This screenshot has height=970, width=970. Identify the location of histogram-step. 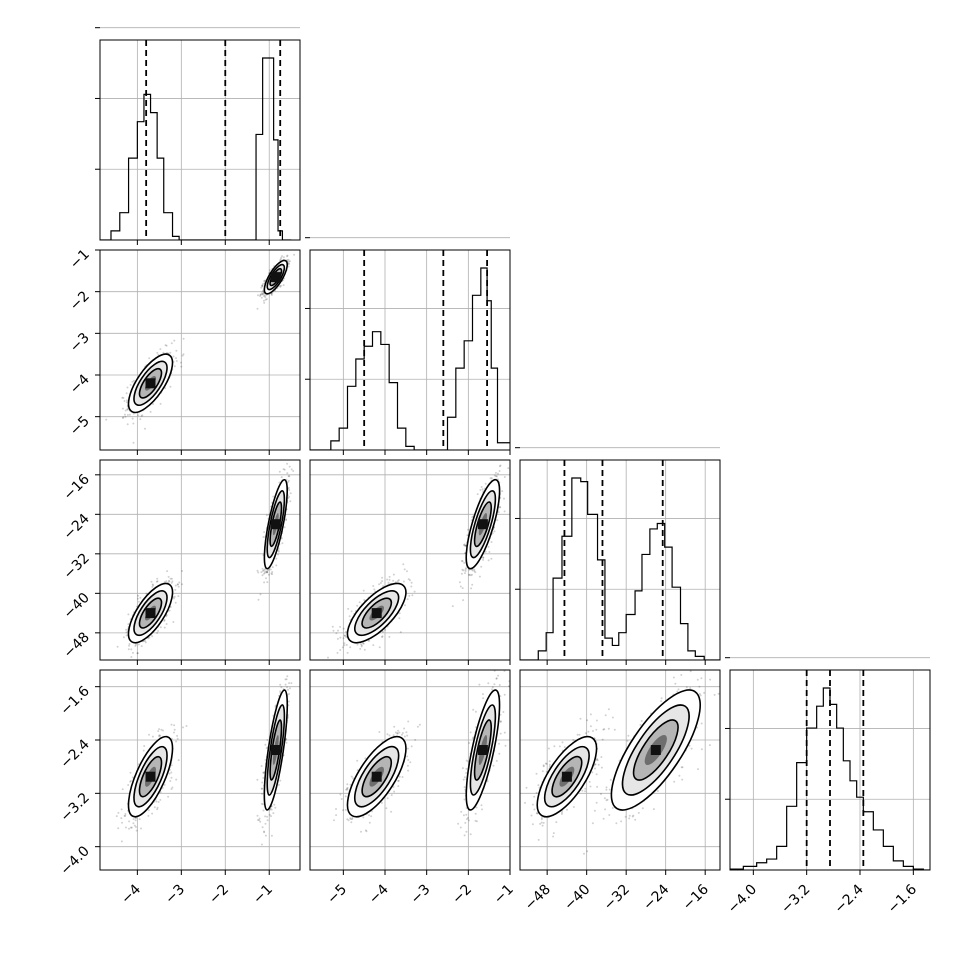
(410, 358).